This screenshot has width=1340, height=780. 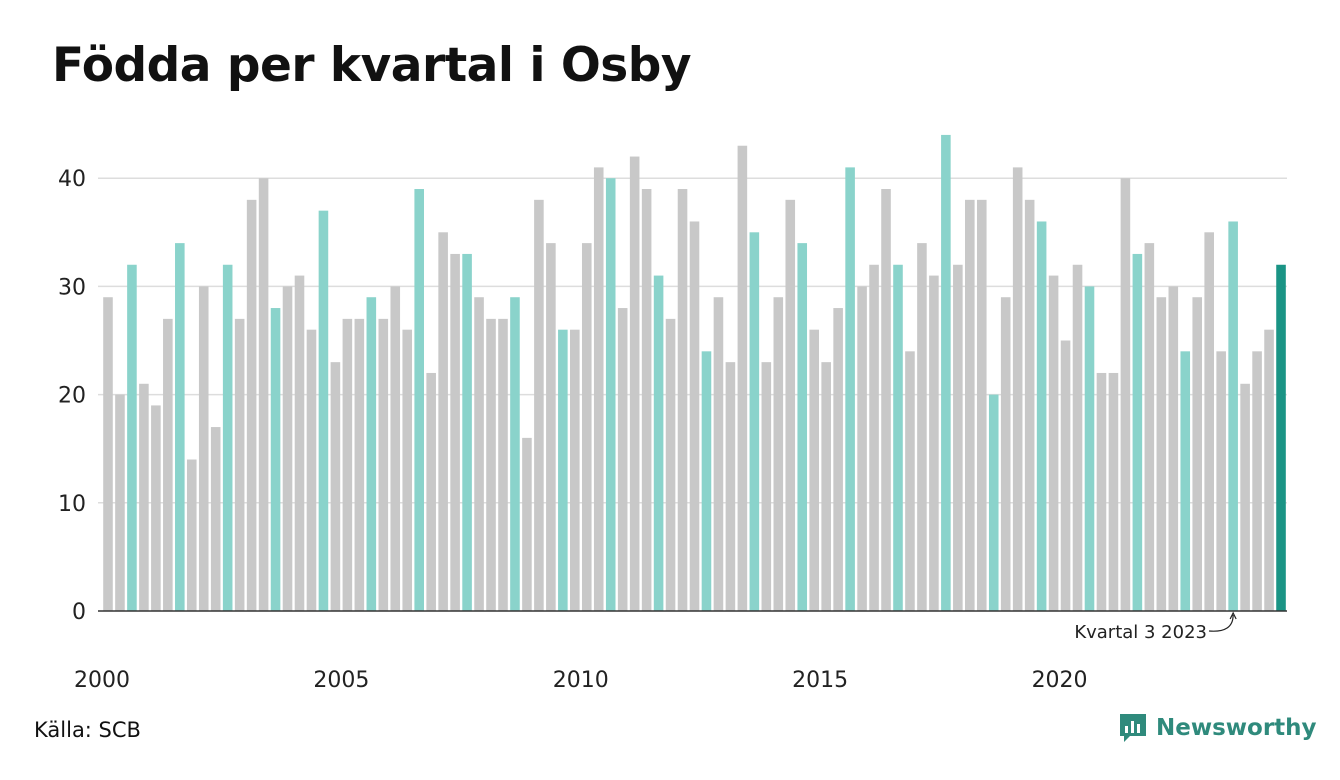 I want to click on y-tick-label: 40, so click(x=72, y=179).